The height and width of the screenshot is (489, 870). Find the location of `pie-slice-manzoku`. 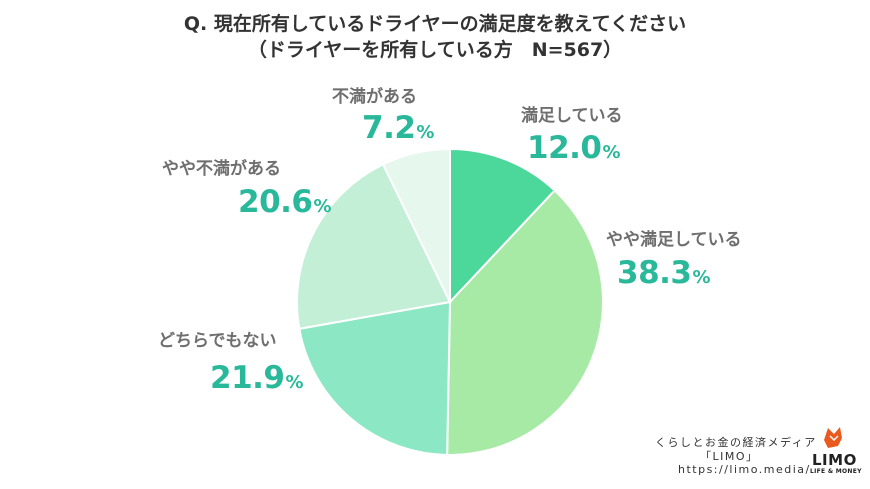

pie-slice-manzoku is located at coordinates (503, 226).